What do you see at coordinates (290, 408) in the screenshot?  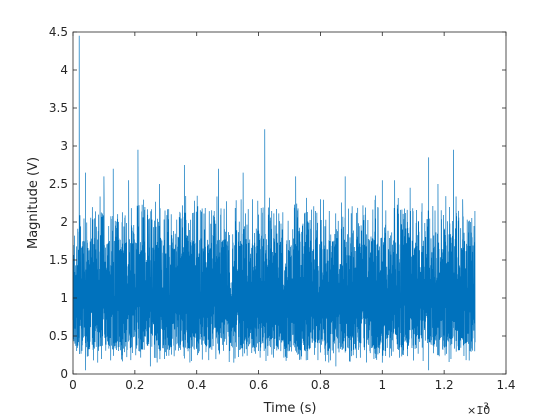 I see `x-axis-label: Time (s)` at bounding box center [290, 408].